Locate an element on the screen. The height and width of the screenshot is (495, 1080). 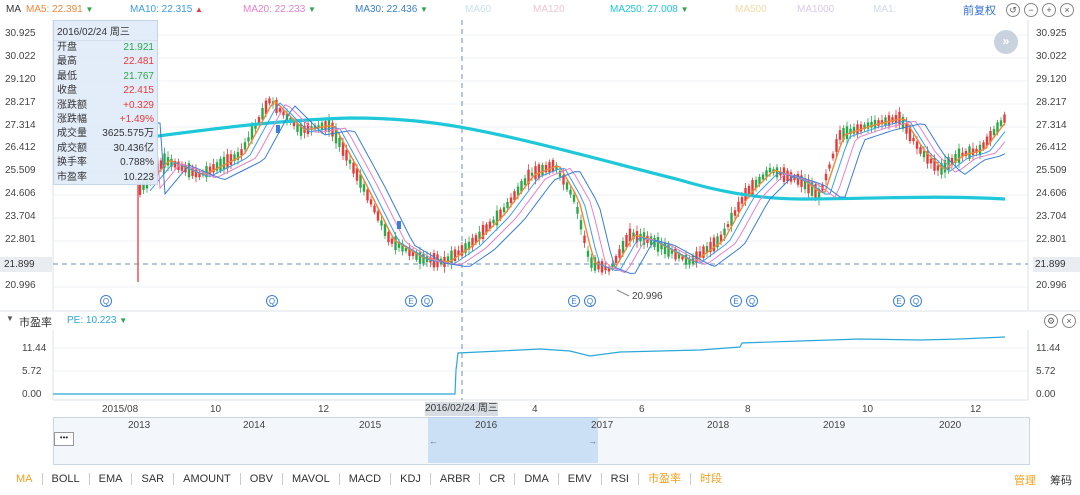
ma20-label: MA20: 22.233 ▼ is located at coordinates (279, 9).